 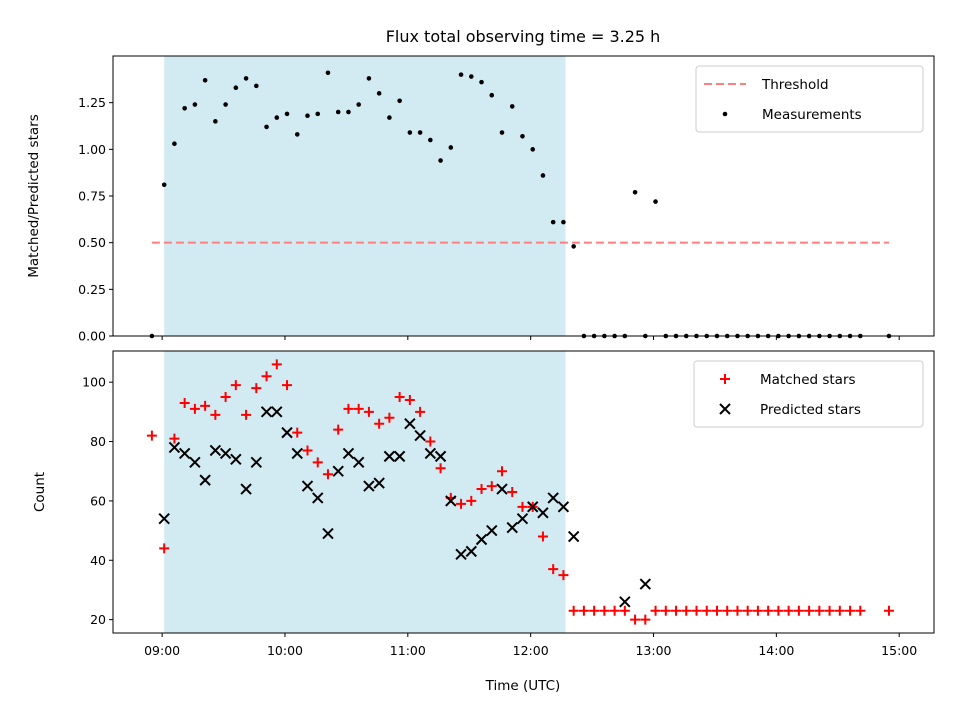 I want to click on x-tick-label: 15:00, so click(x=899, y=650).